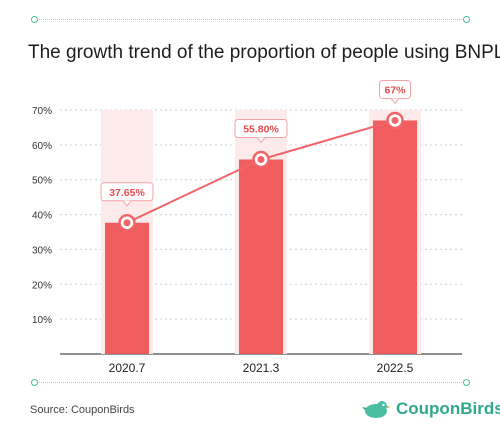  Describe the element at coordinates (127, 193) in the screenshot. I see `data-label: 37.65%` at that location.